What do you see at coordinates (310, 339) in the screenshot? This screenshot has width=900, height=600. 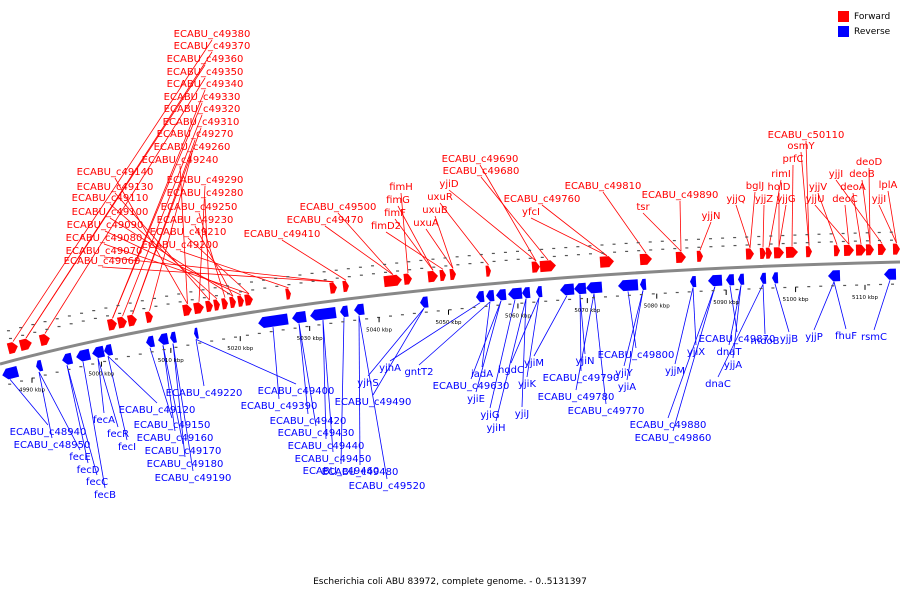 I see `axis-tick-label: 5030 kbp` at bounding box center [310, 339].